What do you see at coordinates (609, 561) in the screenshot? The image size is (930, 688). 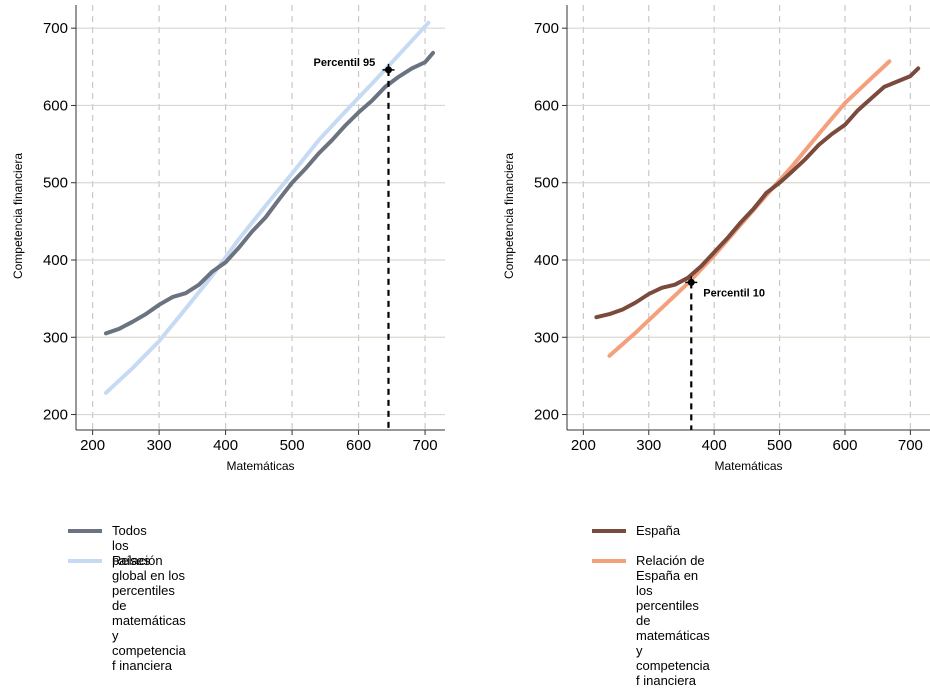 I see `legend-swatch-espana-rel` at bounding box center [609, 561].